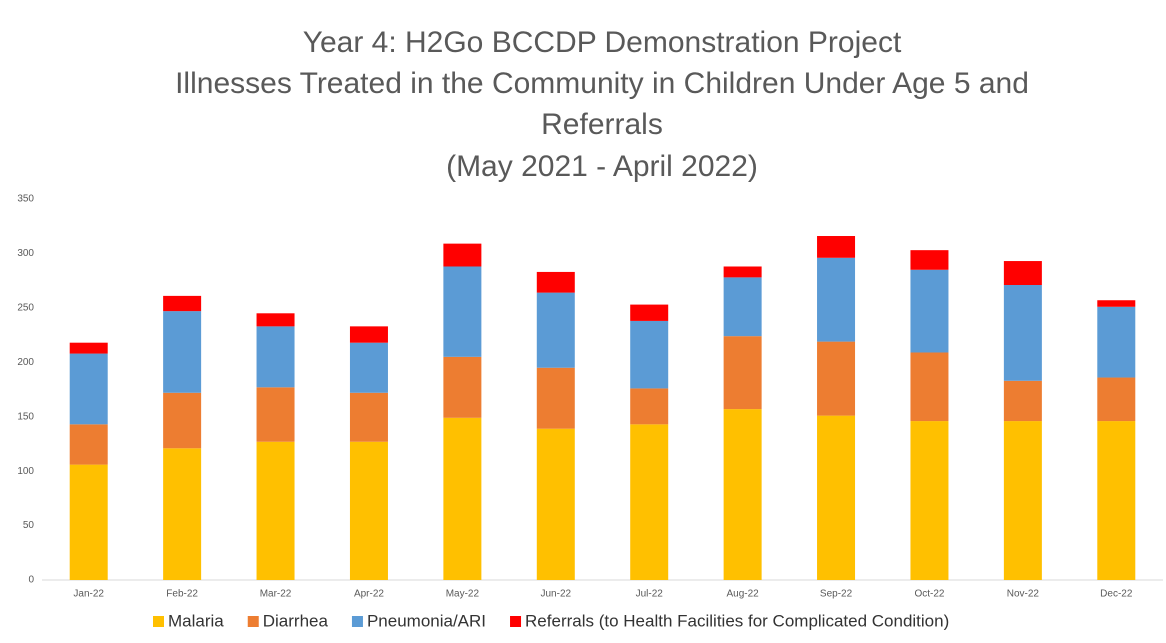  I want to click on x-tick-label: May-22, so click(463, 594).